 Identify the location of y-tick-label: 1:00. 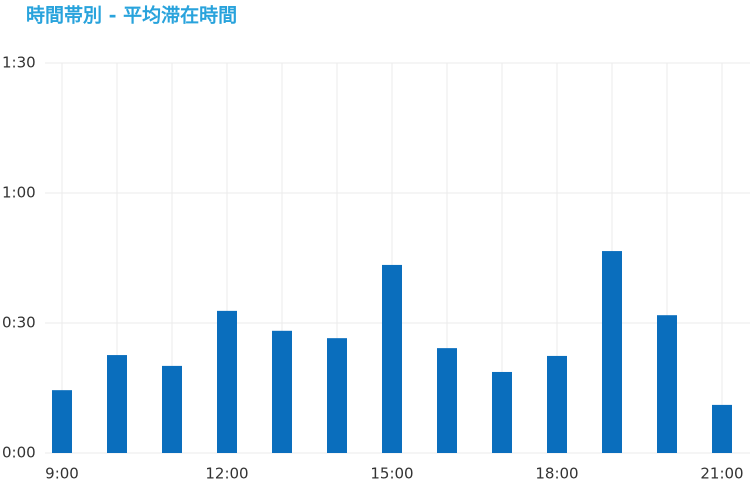
(19, 193).